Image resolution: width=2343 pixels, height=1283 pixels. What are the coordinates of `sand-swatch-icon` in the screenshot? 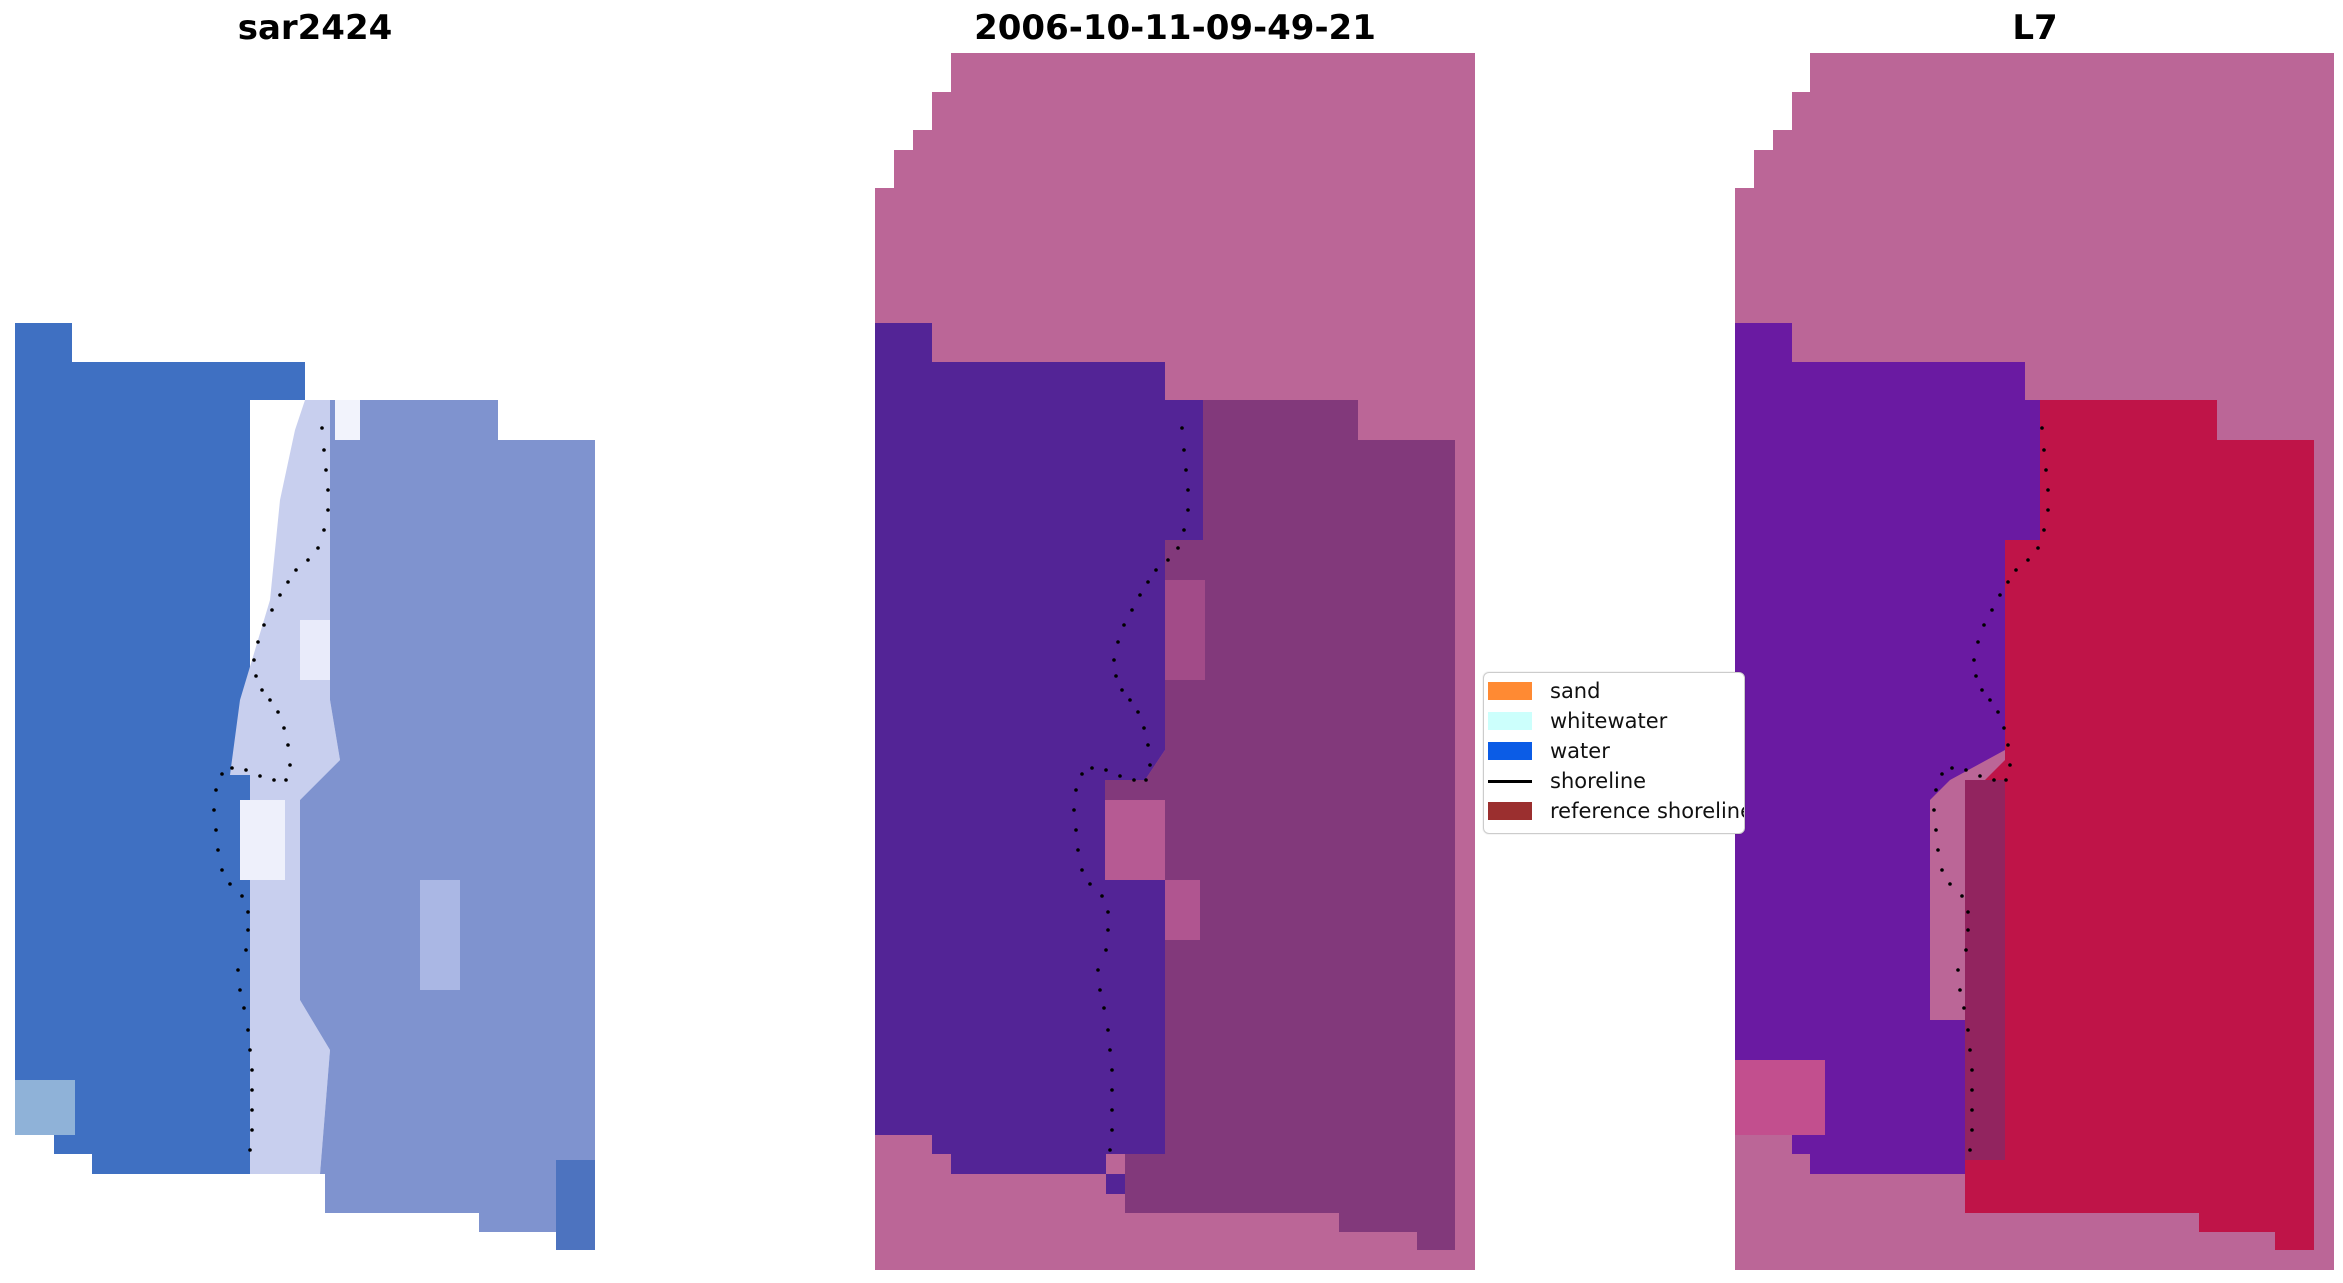 It's located at (1510, 691).